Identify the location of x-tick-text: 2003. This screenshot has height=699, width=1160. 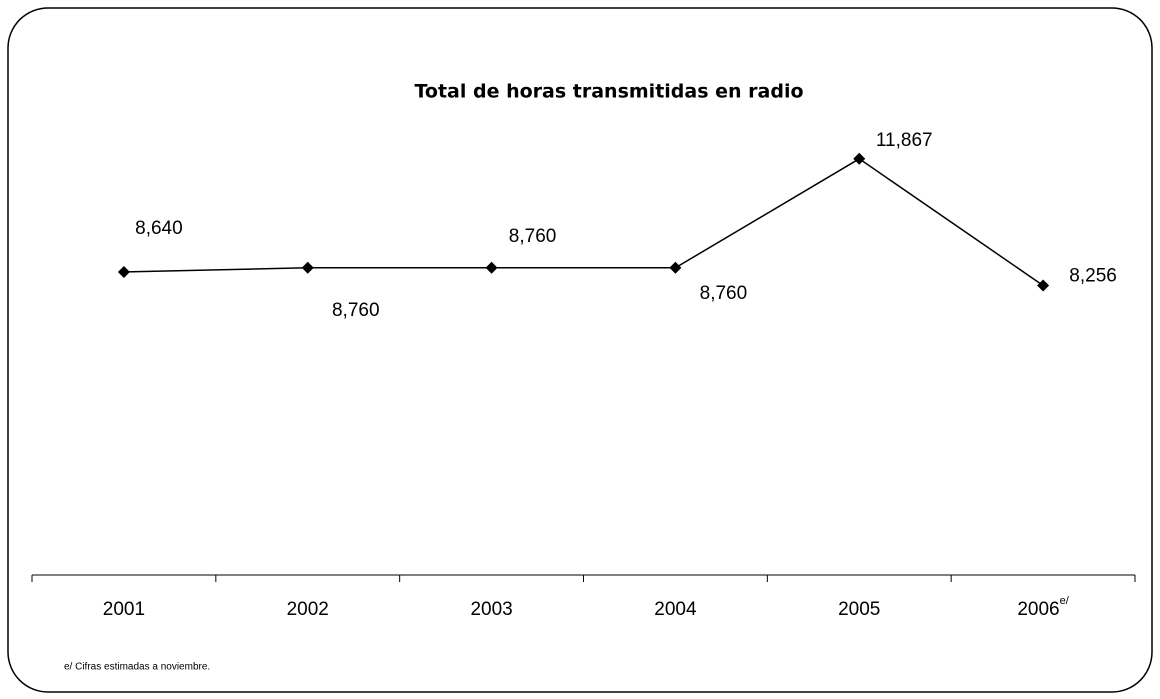
(491, 609).